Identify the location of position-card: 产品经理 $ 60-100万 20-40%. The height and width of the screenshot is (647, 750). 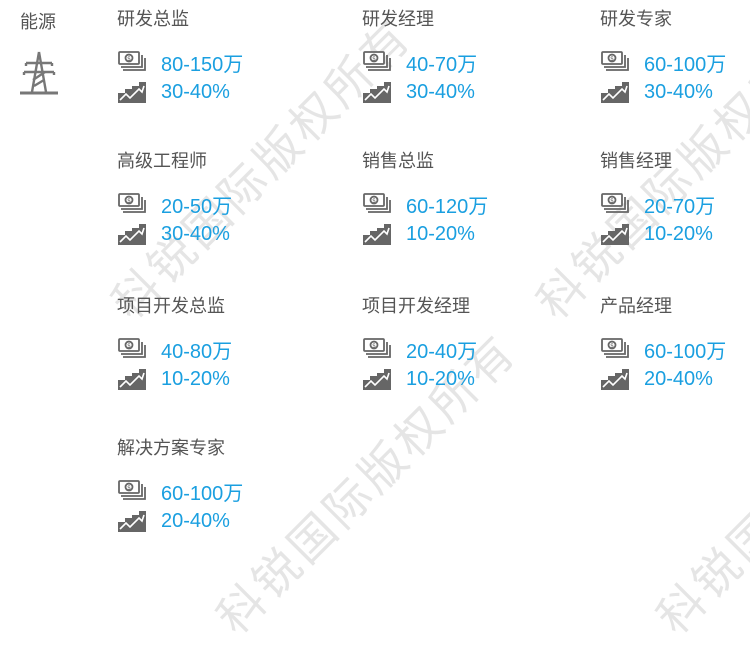
(675, 344).